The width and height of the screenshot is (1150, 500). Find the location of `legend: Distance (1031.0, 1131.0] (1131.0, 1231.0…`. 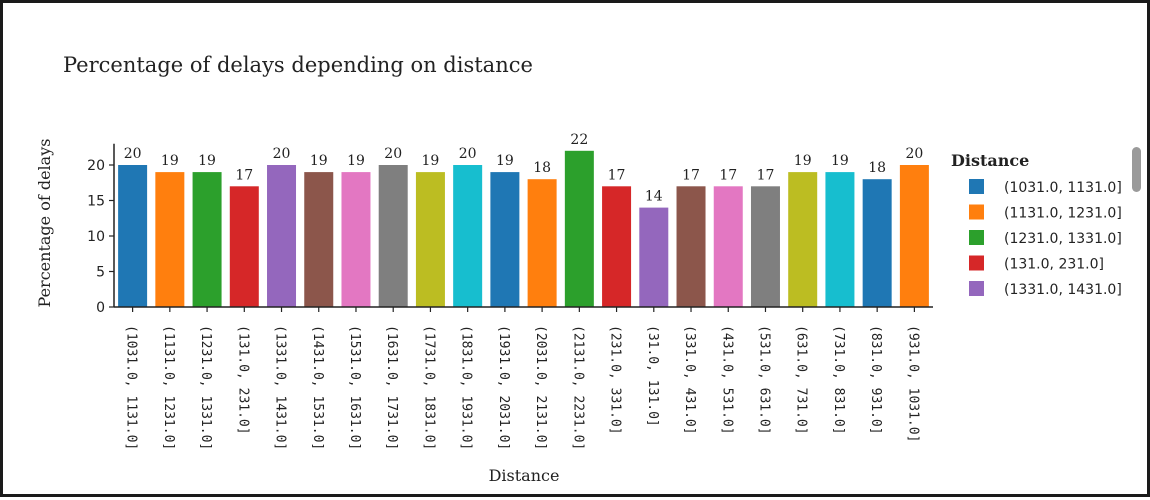

legend: Distance (1031.0, 1131.0] (1131.0, 1231.0… is located at coordinates (1036, 224).